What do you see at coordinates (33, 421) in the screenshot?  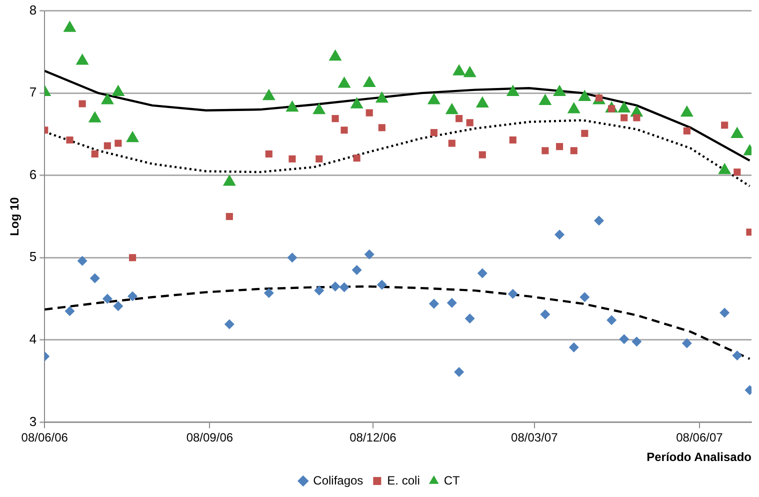 I see `y-tick-label: 3` at bounding box center [33, 421].